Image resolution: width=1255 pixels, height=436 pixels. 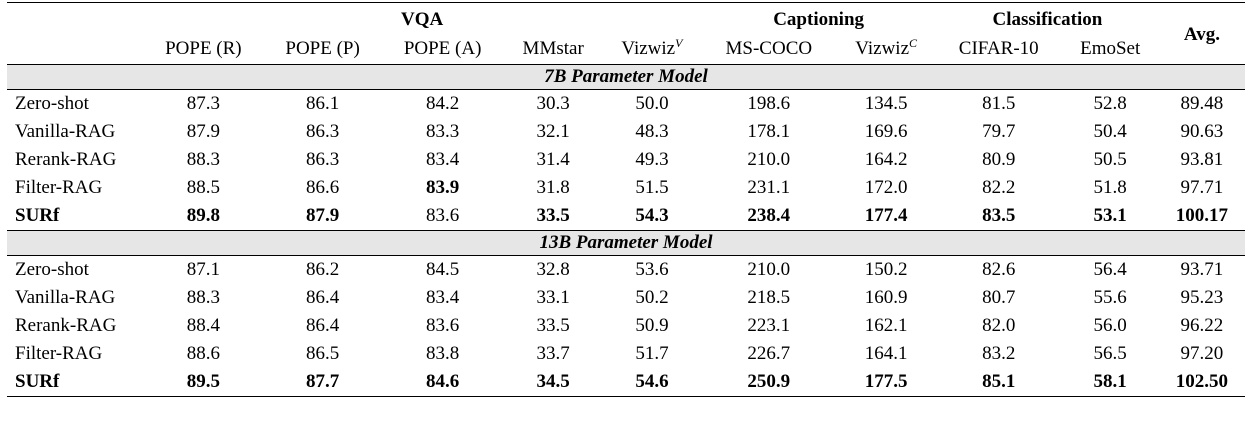 I want to click on value-cell: 56.0, so click(x=1110, y=325).